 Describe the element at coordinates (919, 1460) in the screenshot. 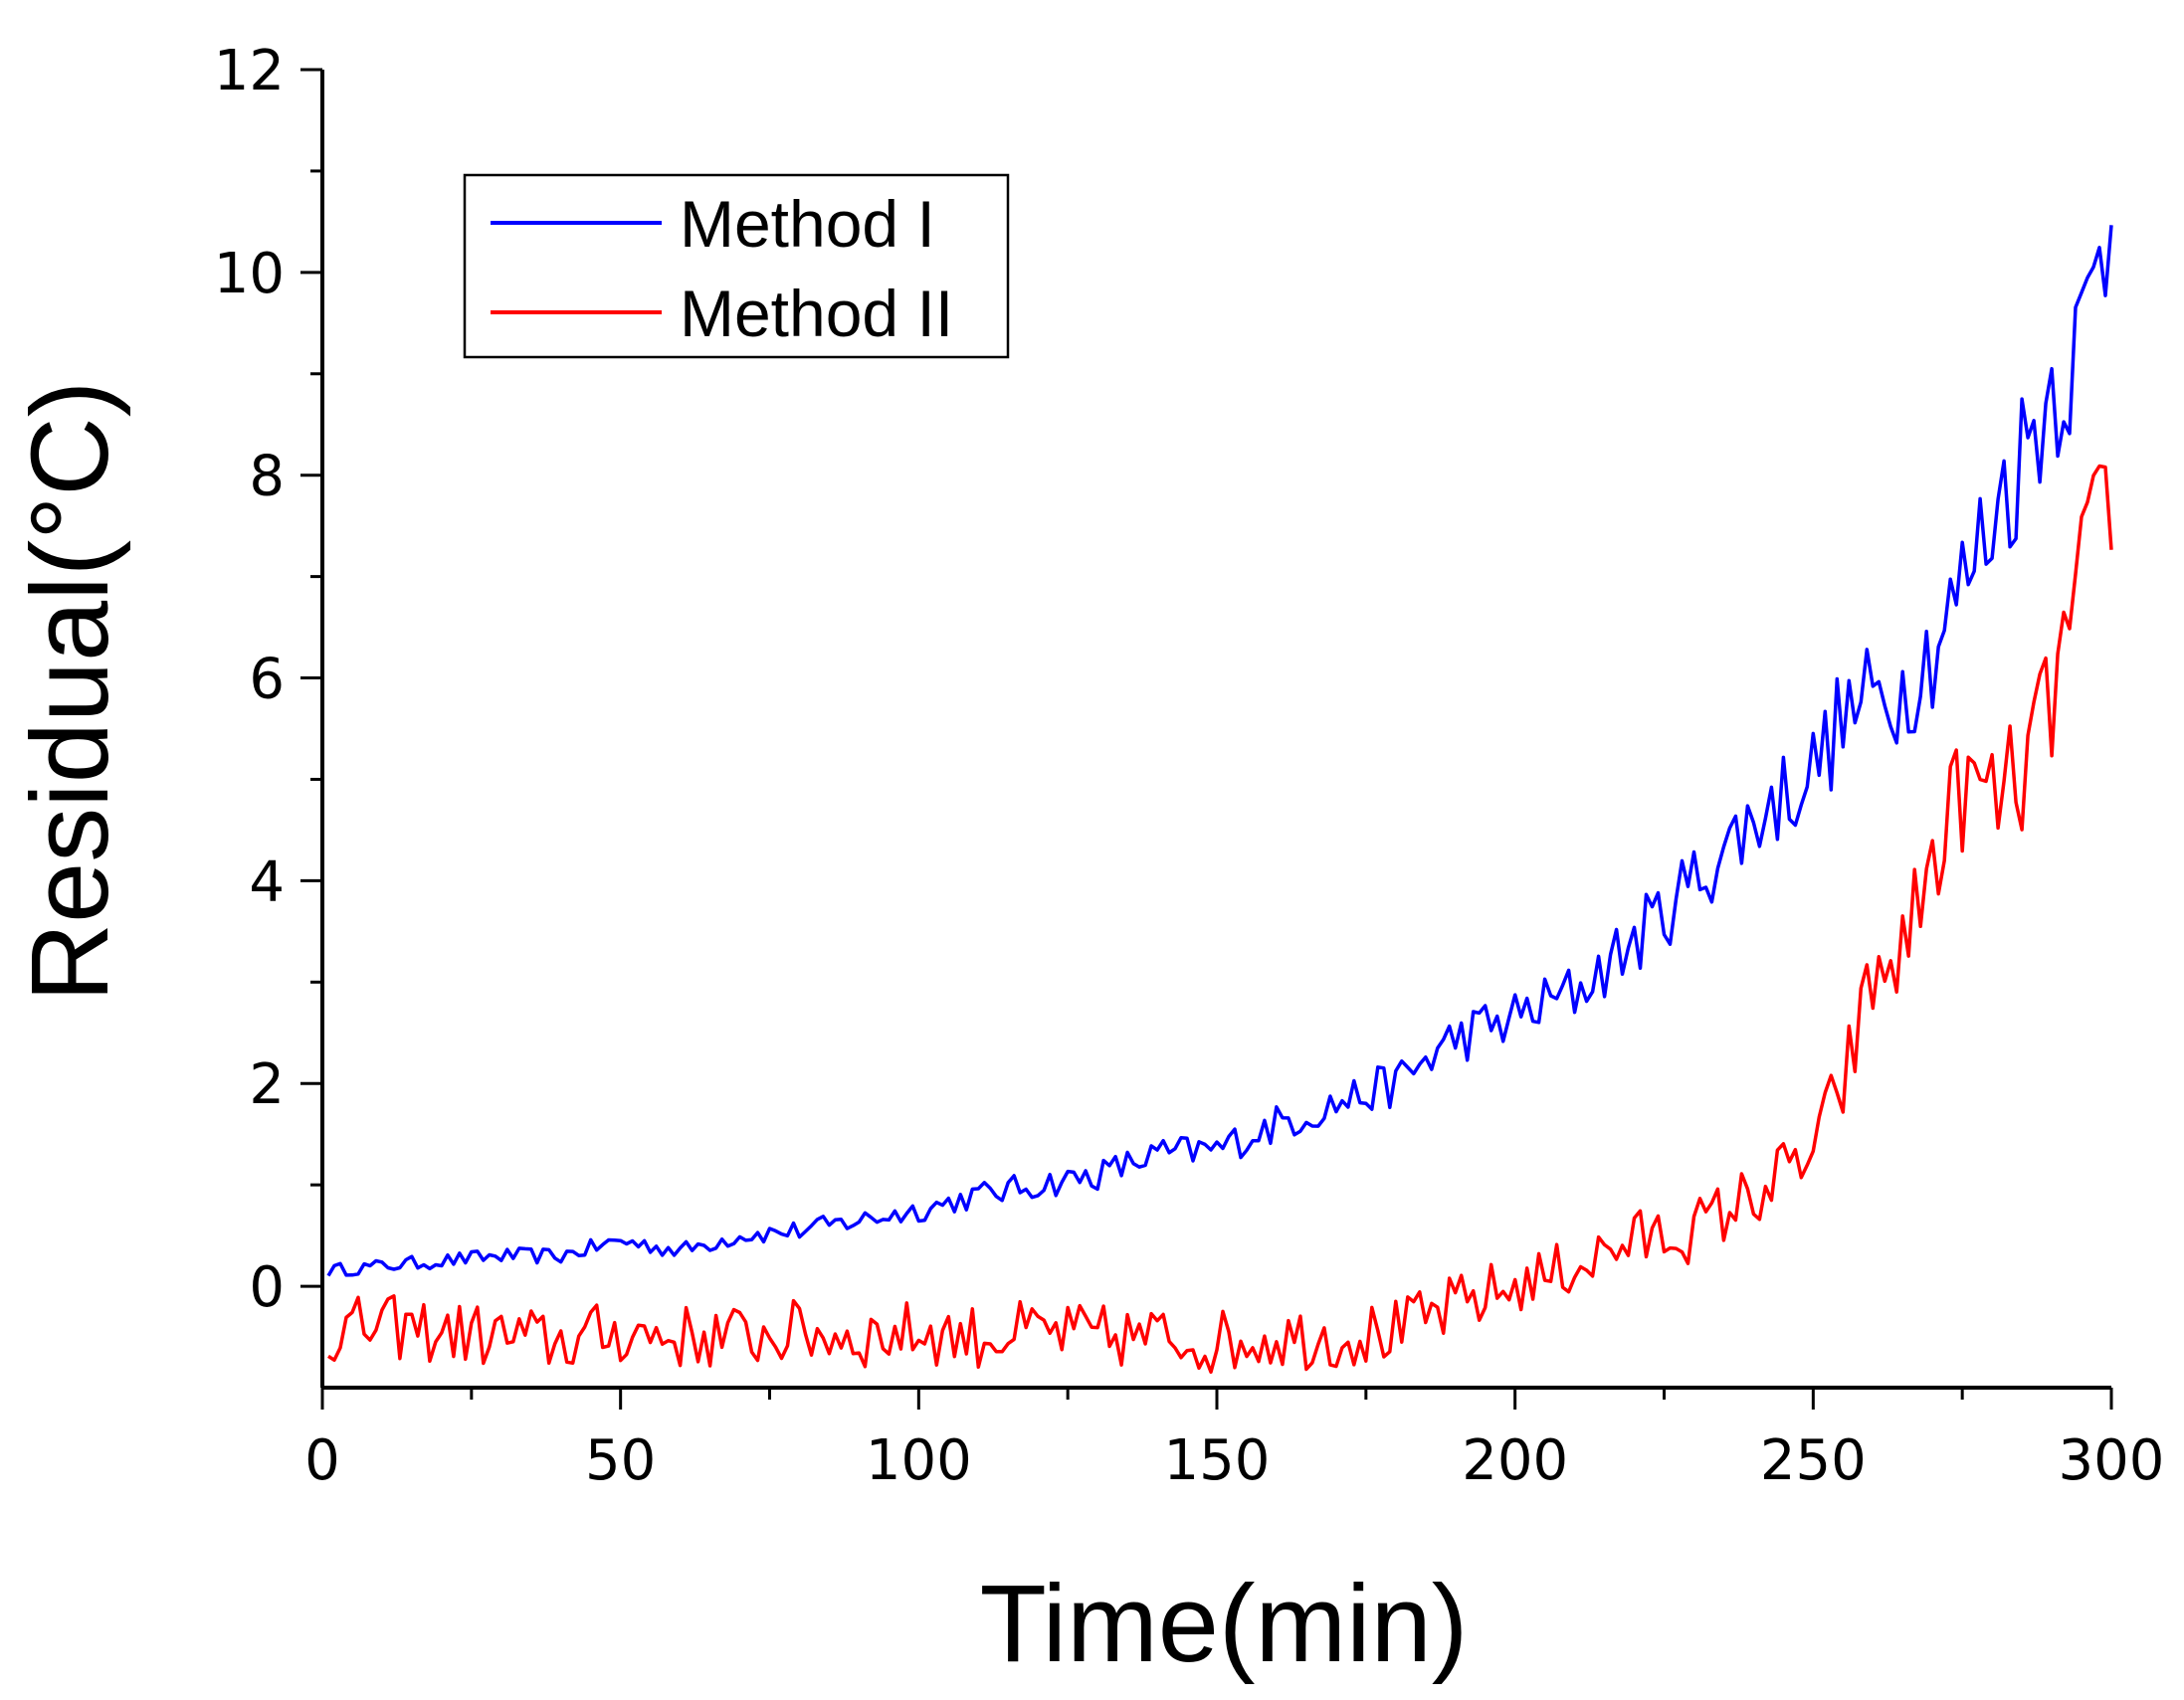

I see `x-tick-label: 100` at that location.